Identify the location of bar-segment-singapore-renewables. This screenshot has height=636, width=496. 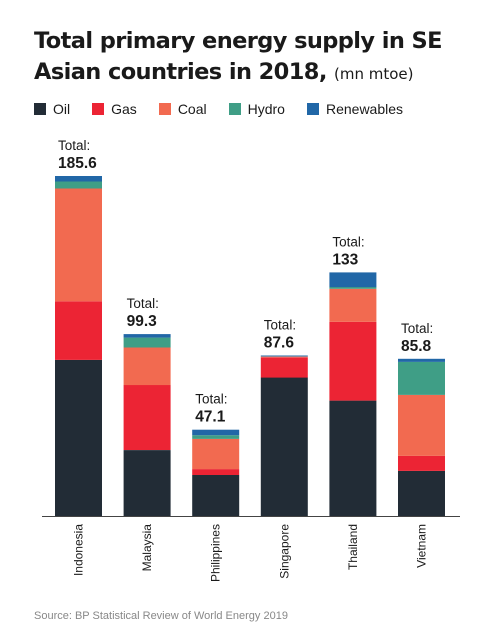
(284, 356).